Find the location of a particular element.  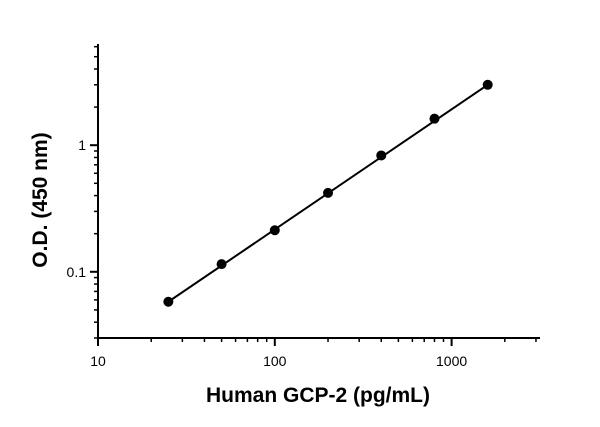

y-tick-label: 1 is located at coordinates (82, 145).